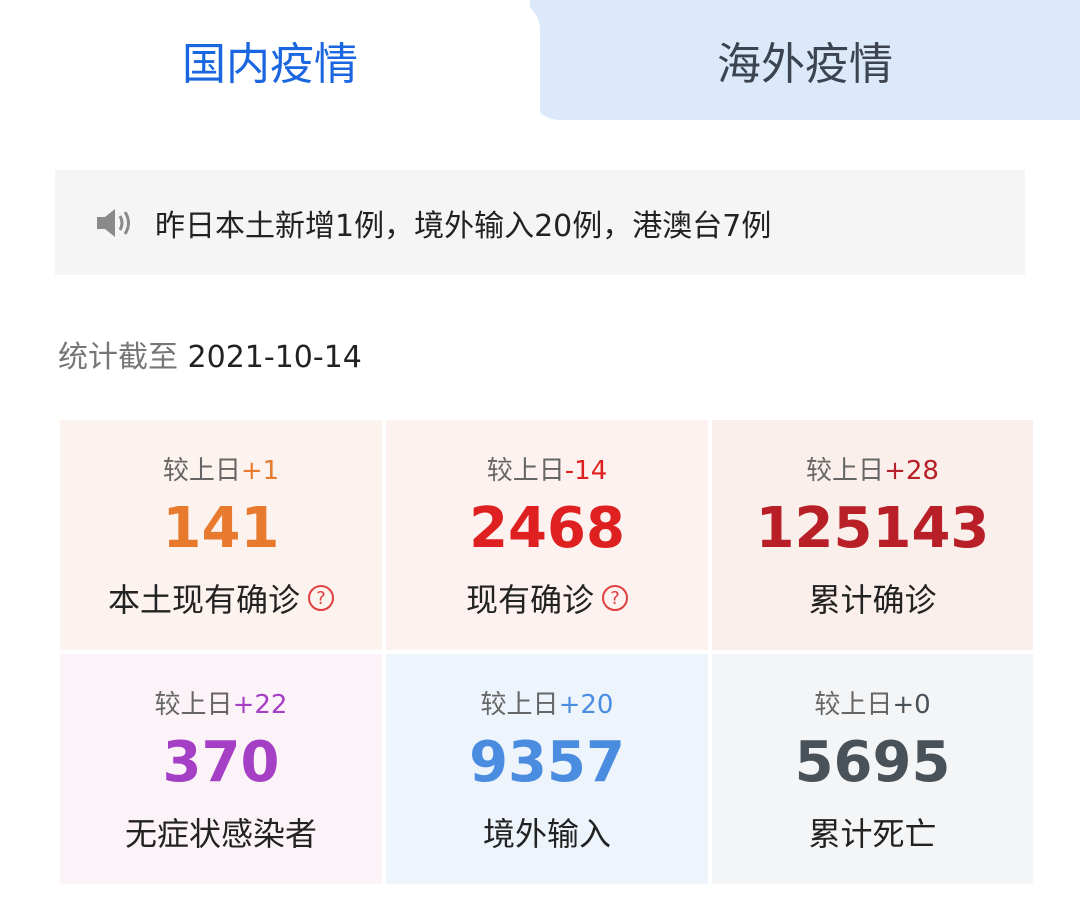 The image size is (1080, 900). What do you see at coordinates (586, 471) in the screenshot?
I see `change-value: -14` at bounding box center [586, 471].